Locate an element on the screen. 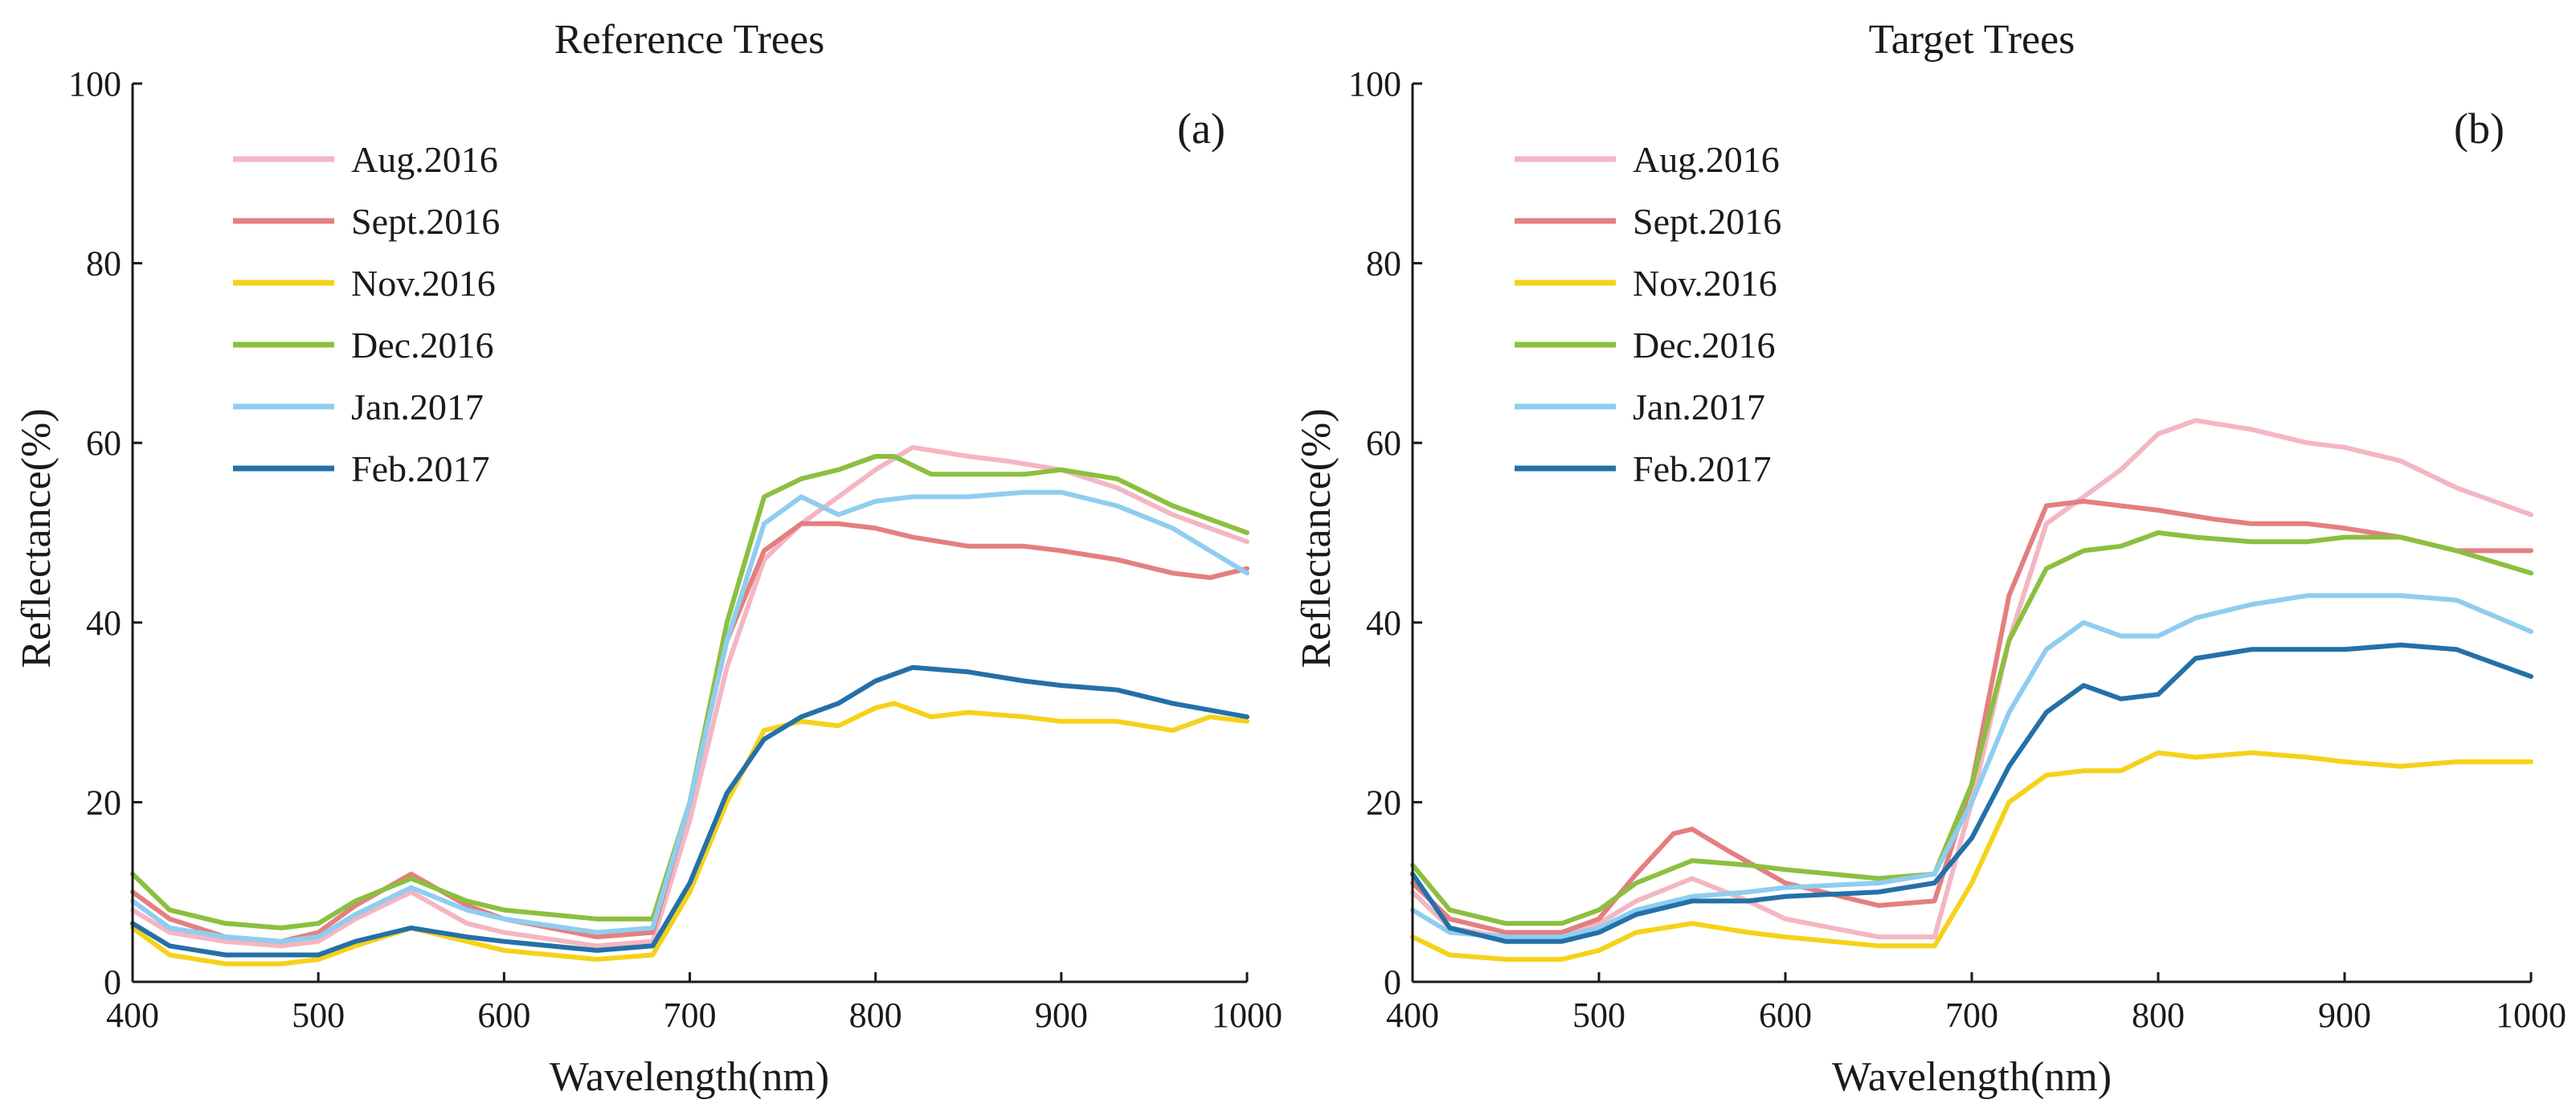  series-line-nov-2016 is located at coordinates (1971, 856).